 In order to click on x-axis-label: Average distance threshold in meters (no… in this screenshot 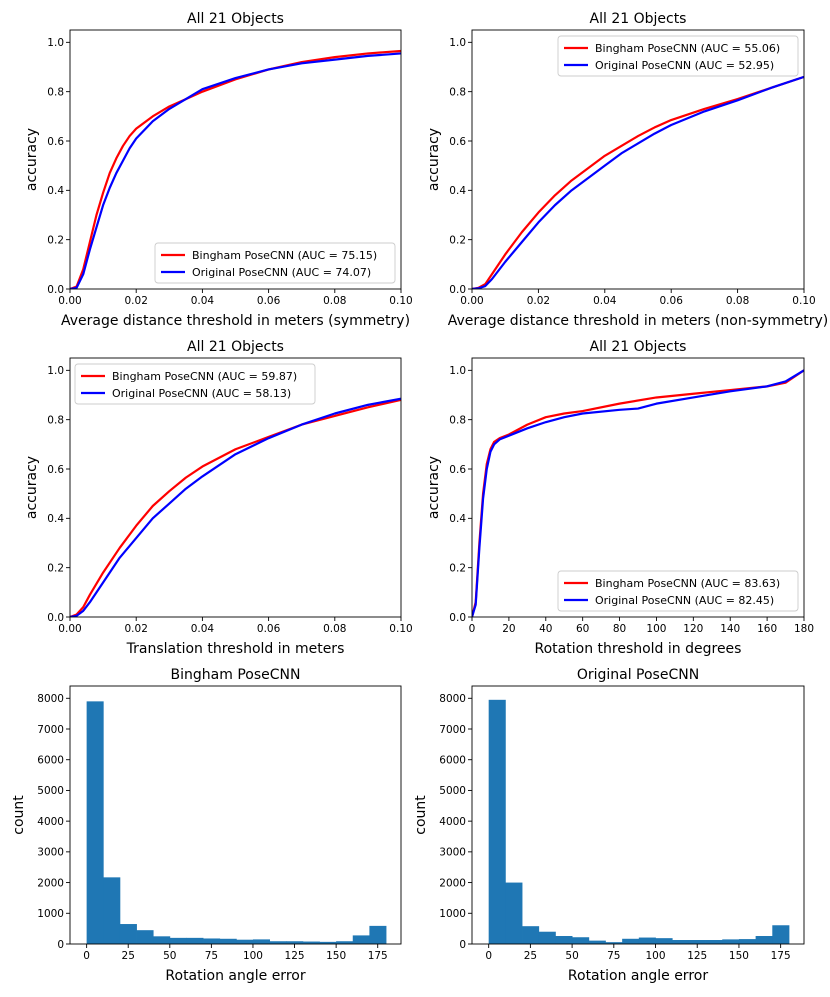, I will do `click(638, 321)`.